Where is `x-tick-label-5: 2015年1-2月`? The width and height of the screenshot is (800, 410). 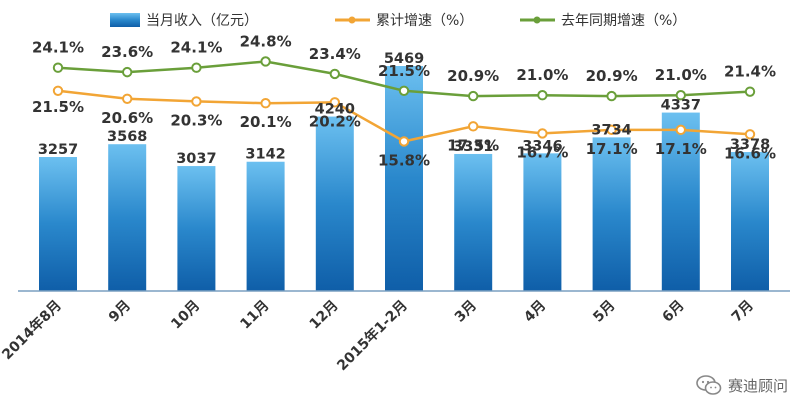
x-tick-label-5: 2015年1-2月 is located at coordinates (372, 335).